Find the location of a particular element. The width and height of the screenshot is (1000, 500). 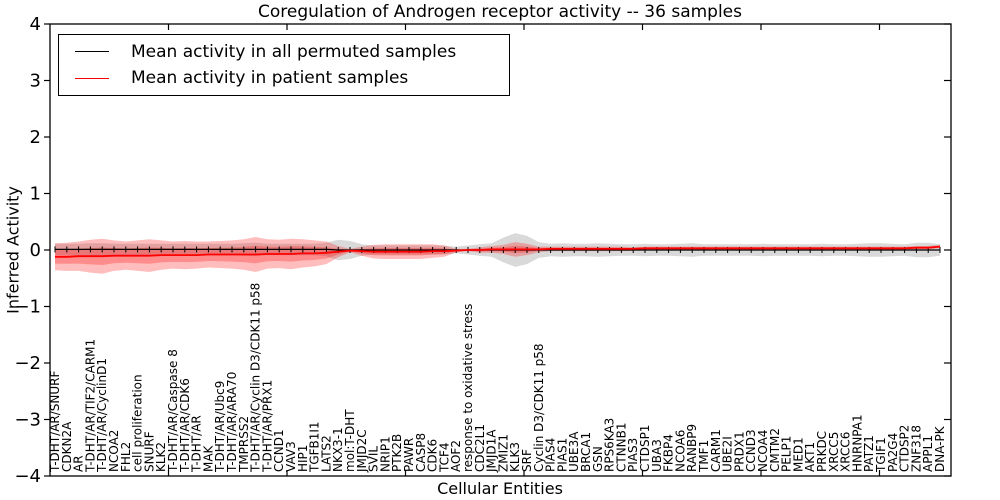

x-category-label: UBA3 is located at coordinates (657, 455).